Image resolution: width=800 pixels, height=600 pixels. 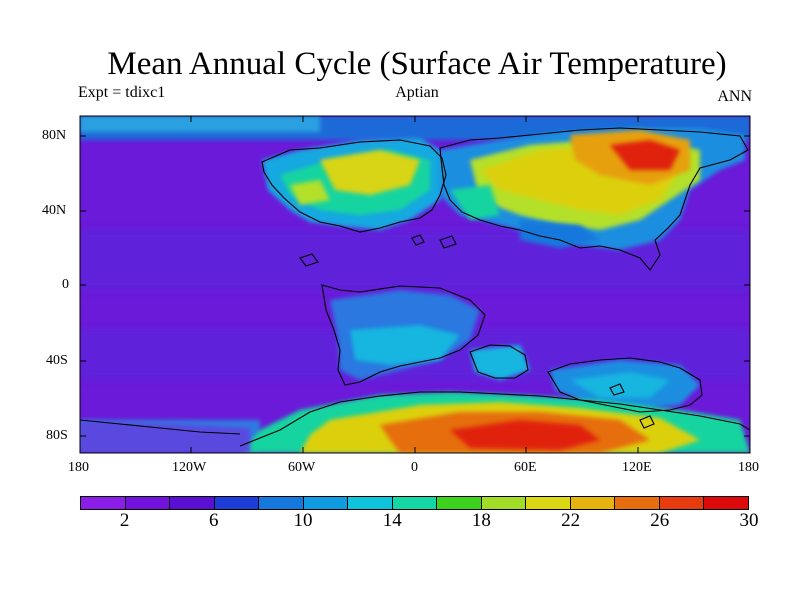 What do you see at coordinates (637, 467) in the screenshot?
I see `lon-label-120e: 120E` at bounding box center [637, 467].